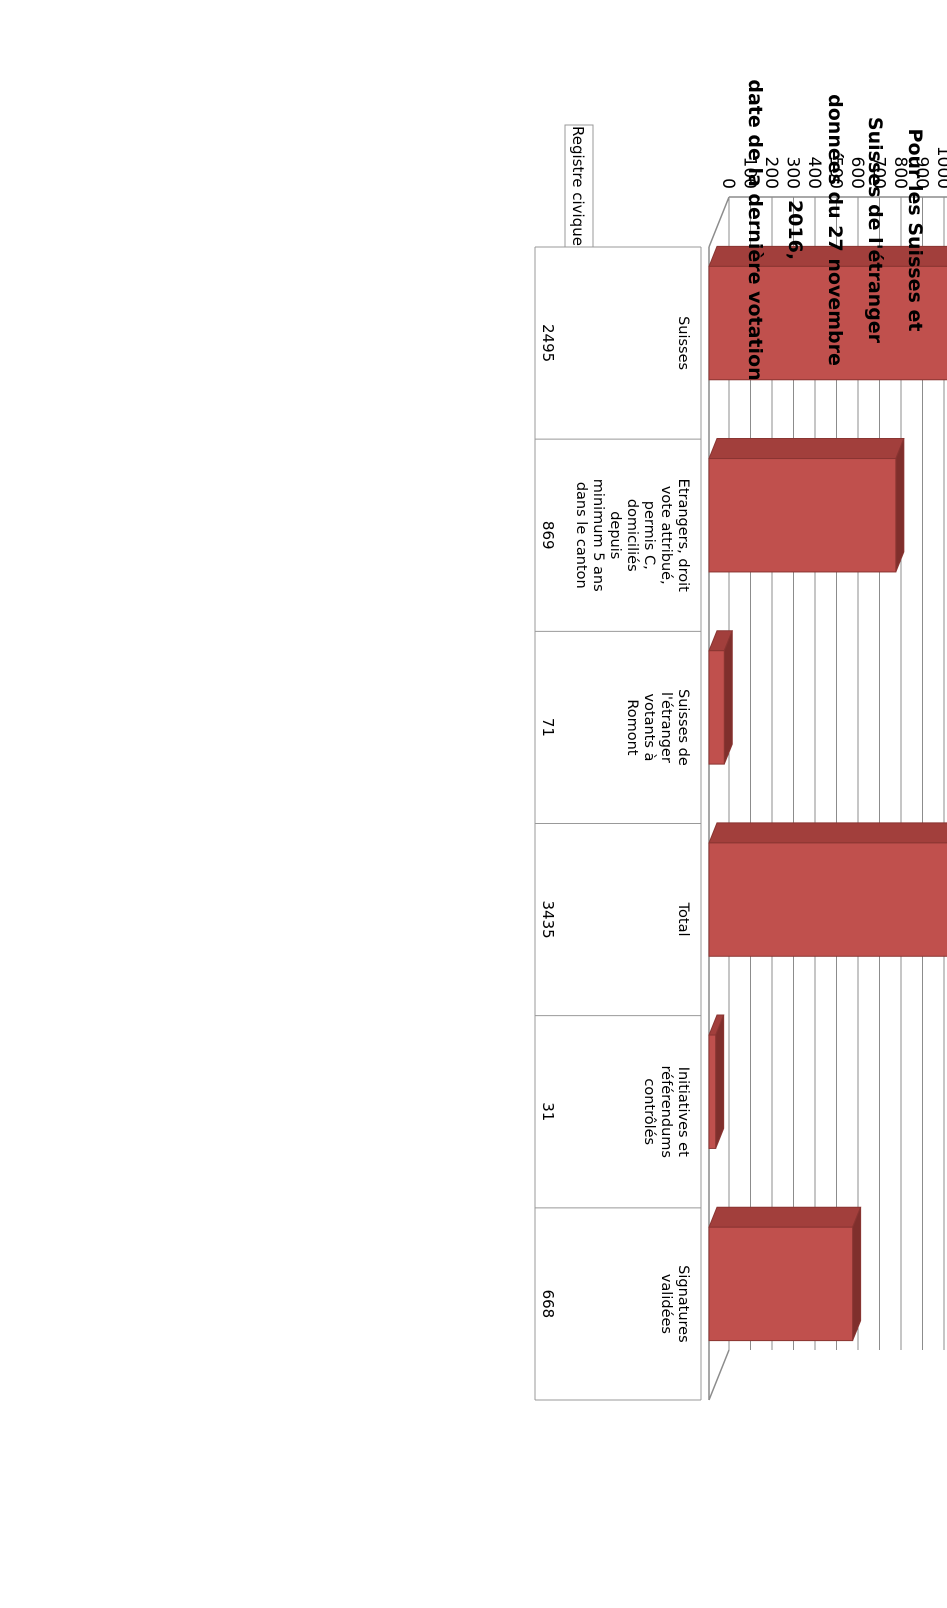 The height and width of the screenshot is (1608, 947). I want to click on category-label: votants à, so click(649, 727).